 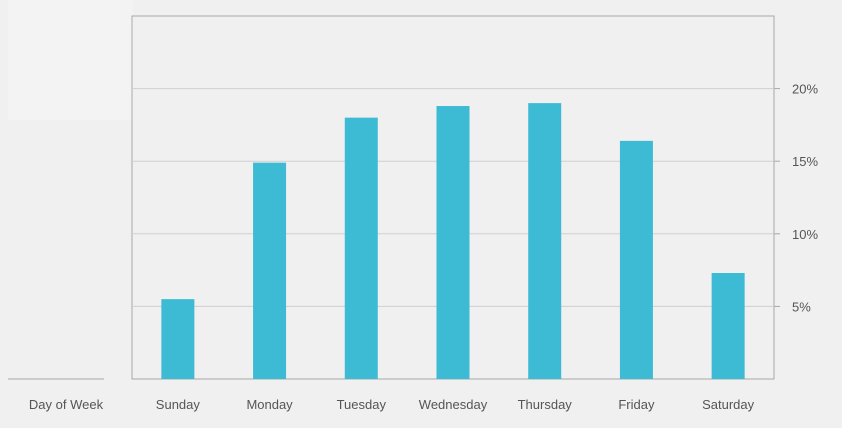 I want to click on x-tick-label: Friday, so click(x=636, y=404).